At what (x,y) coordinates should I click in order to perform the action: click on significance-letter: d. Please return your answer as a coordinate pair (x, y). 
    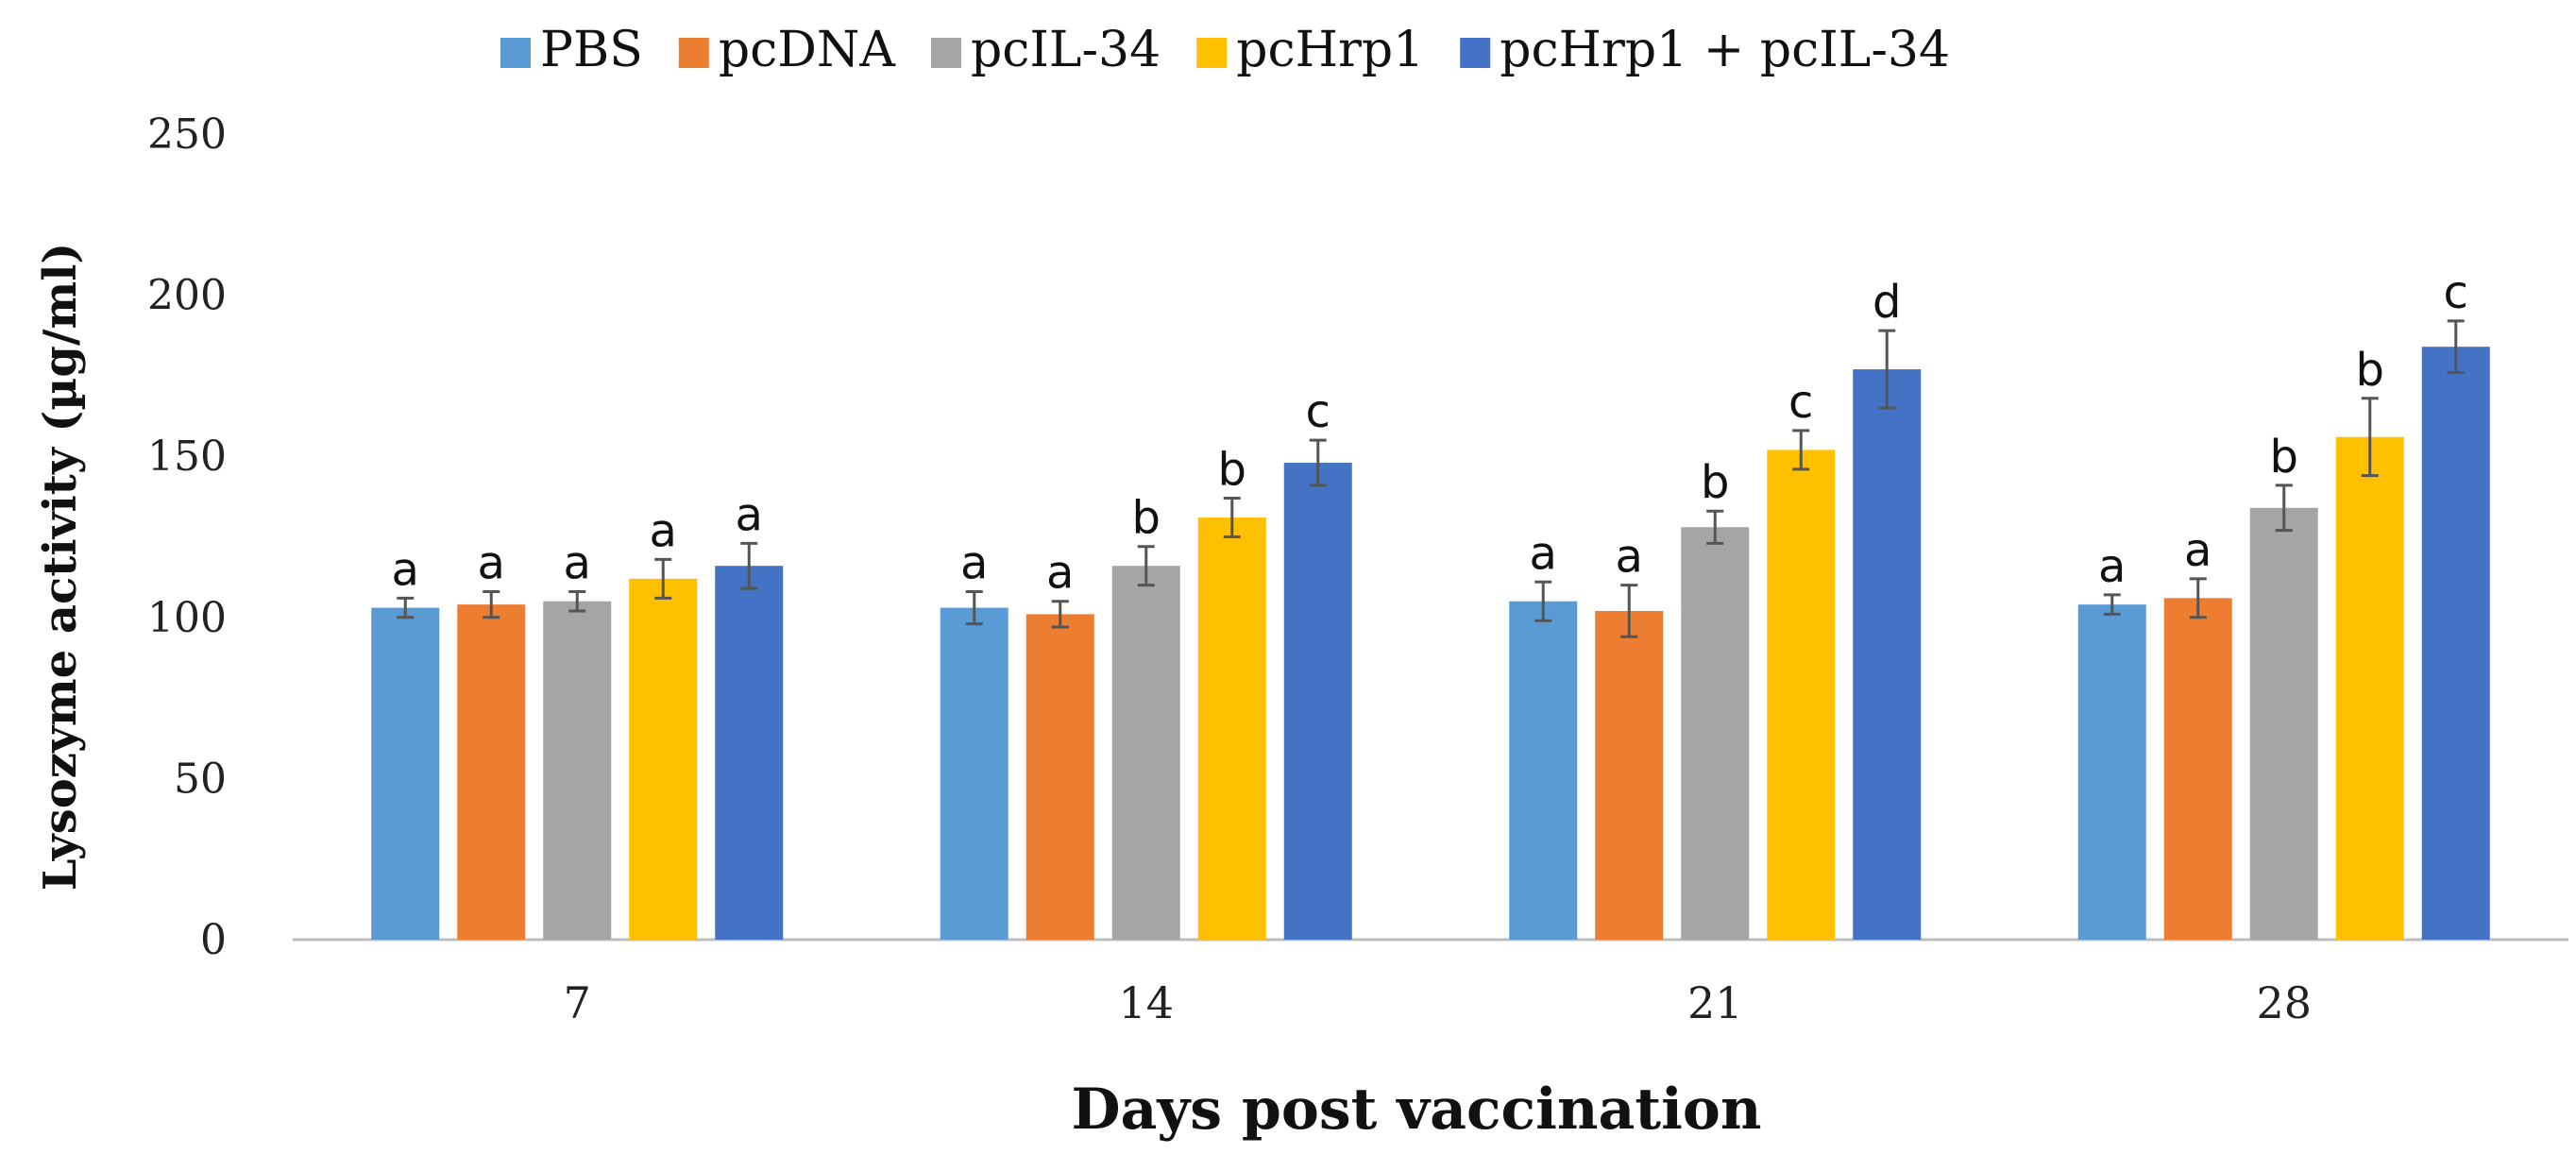
    Looking at the image, I should click on (1887, 302).